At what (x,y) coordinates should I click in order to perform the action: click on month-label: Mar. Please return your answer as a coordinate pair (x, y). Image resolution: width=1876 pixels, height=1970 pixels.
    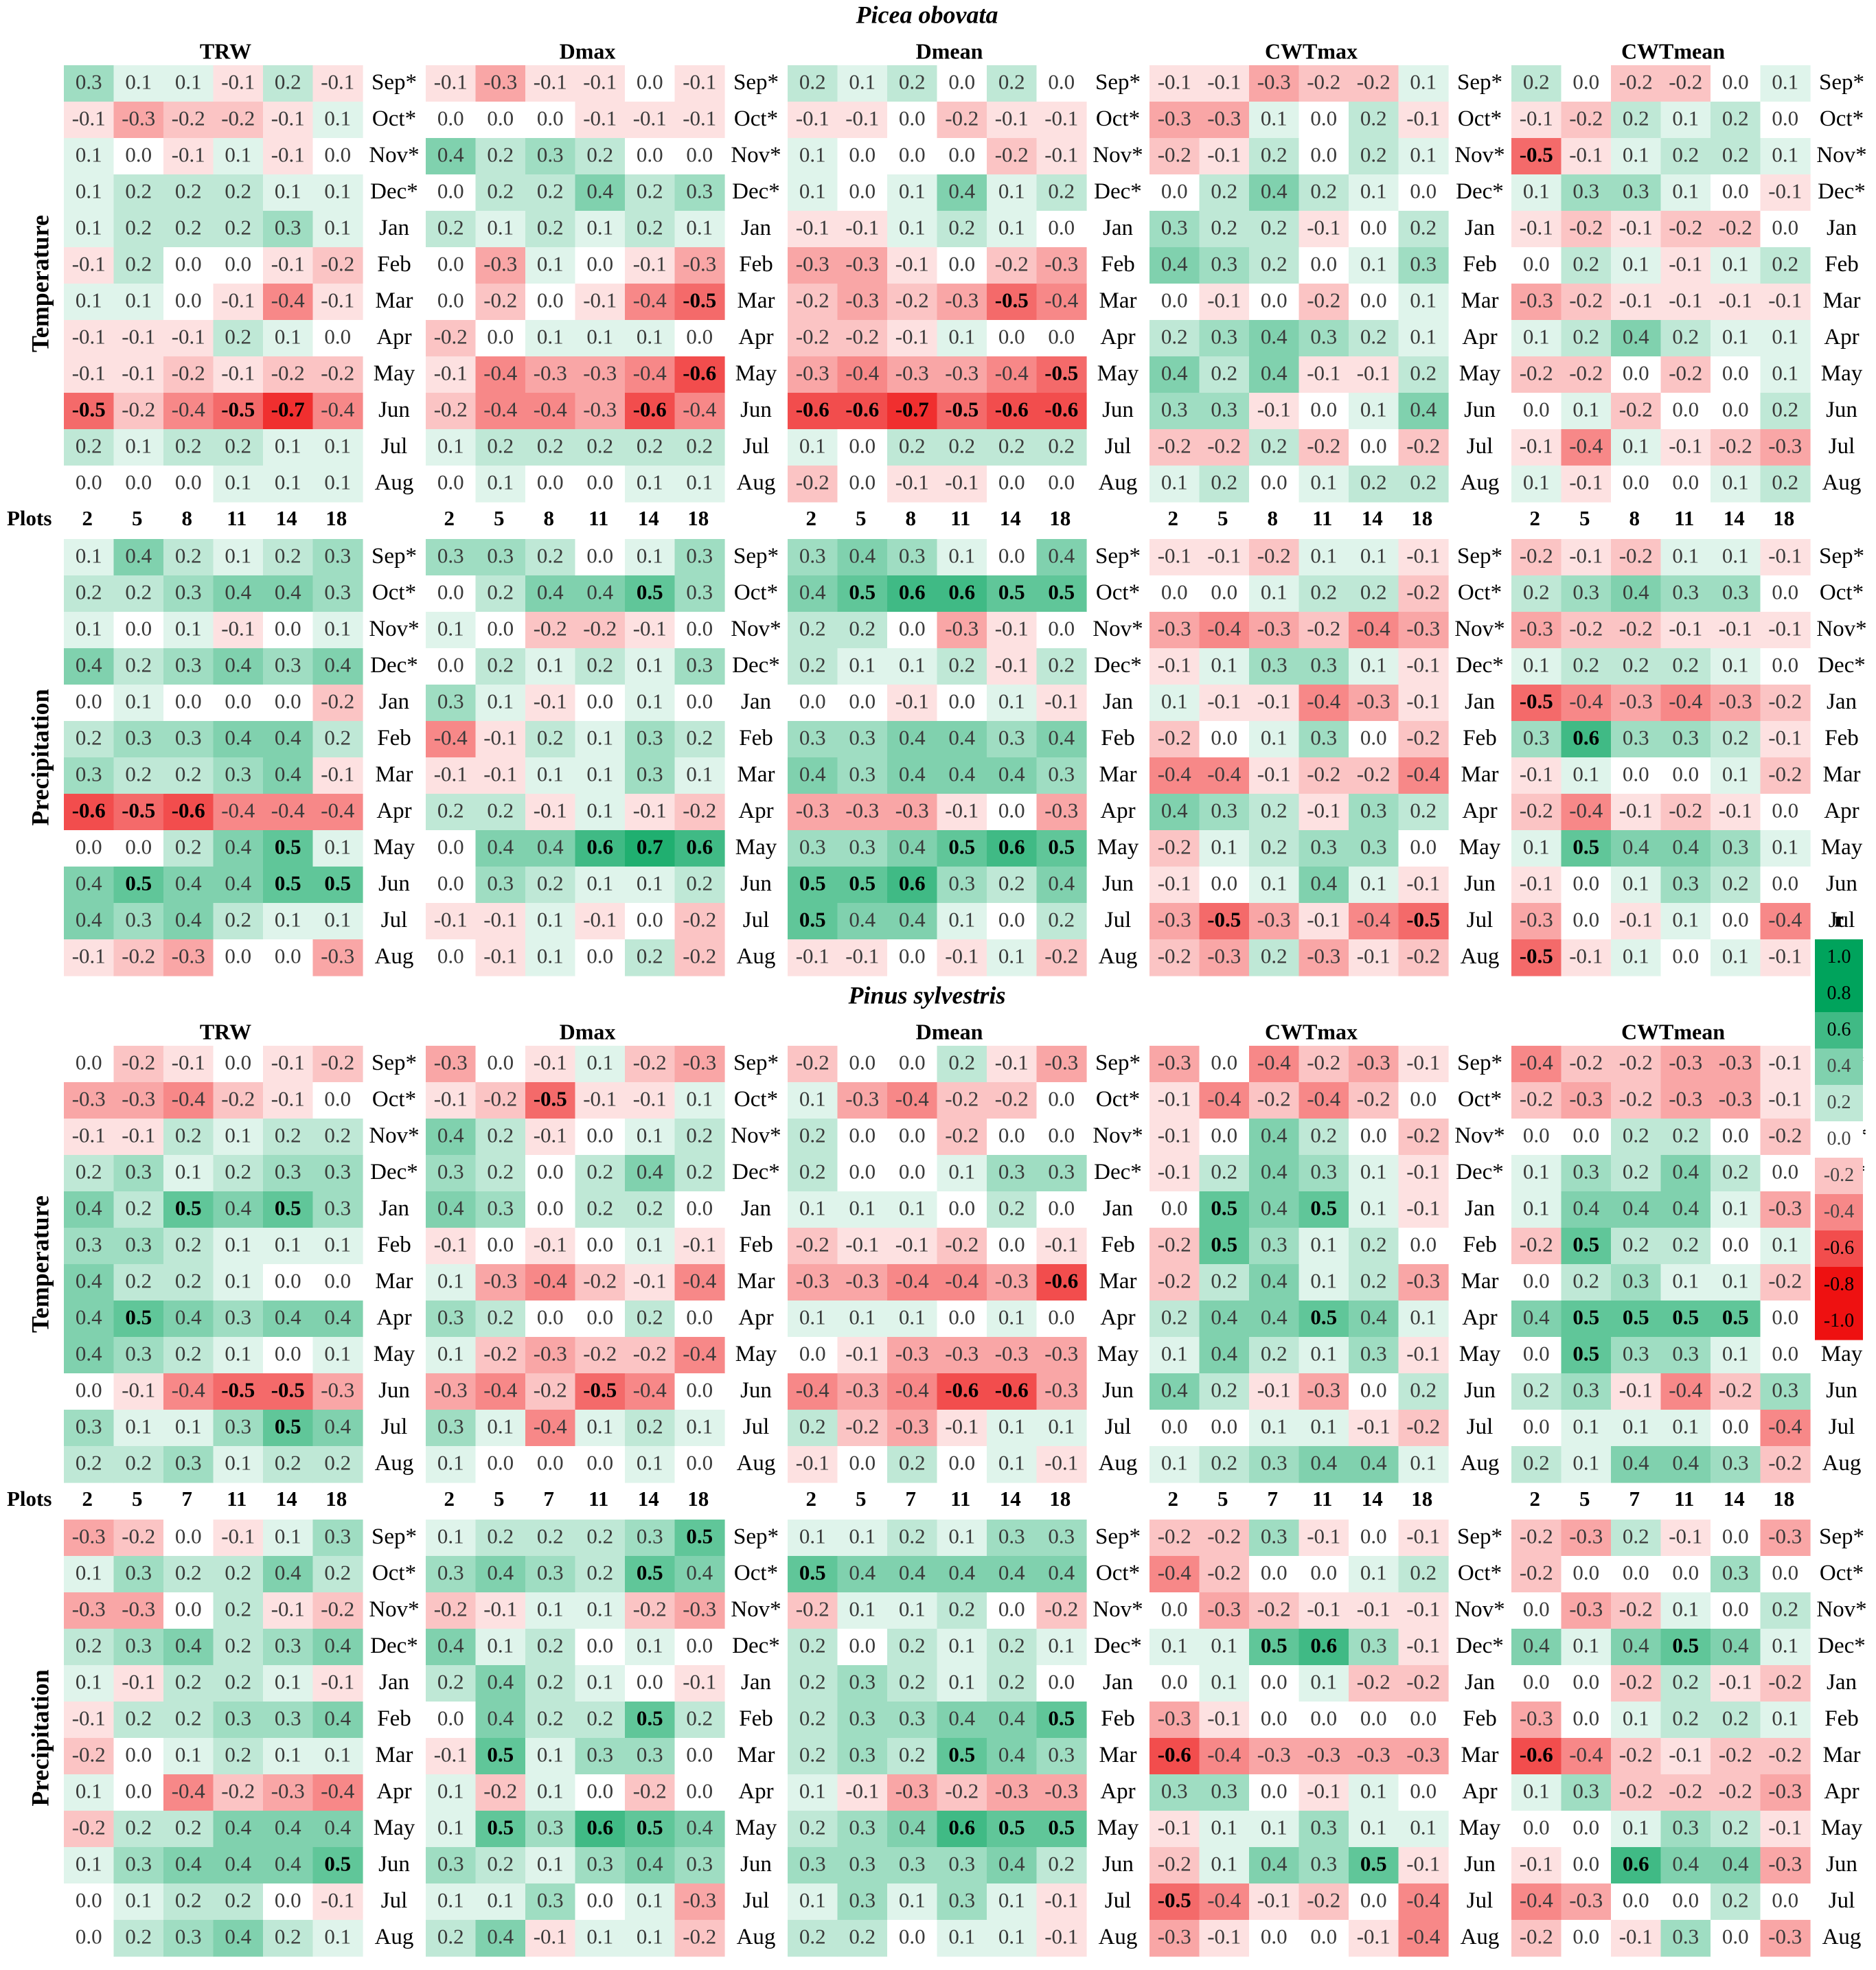
    Looking at the image, I should click on (756, 774).